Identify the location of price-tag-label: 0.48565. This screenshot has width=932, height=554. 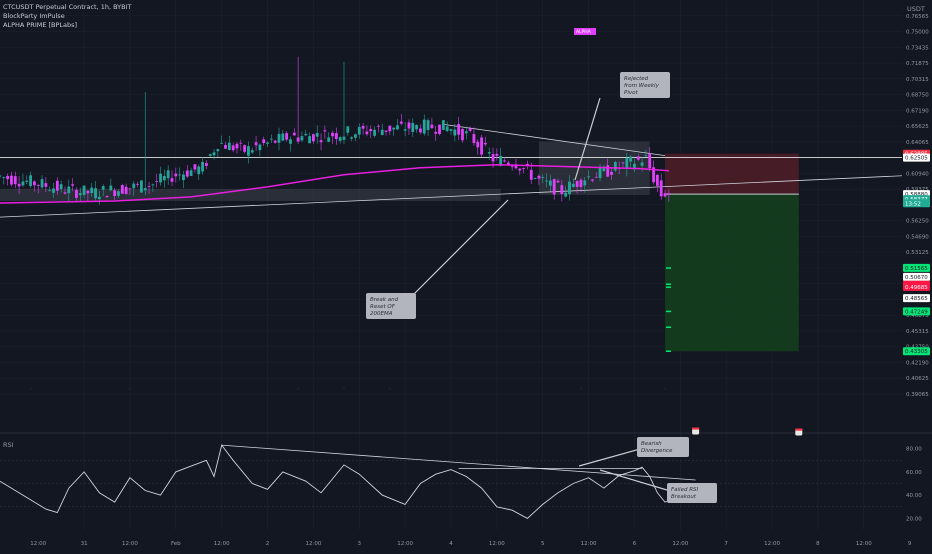
(916, 299).